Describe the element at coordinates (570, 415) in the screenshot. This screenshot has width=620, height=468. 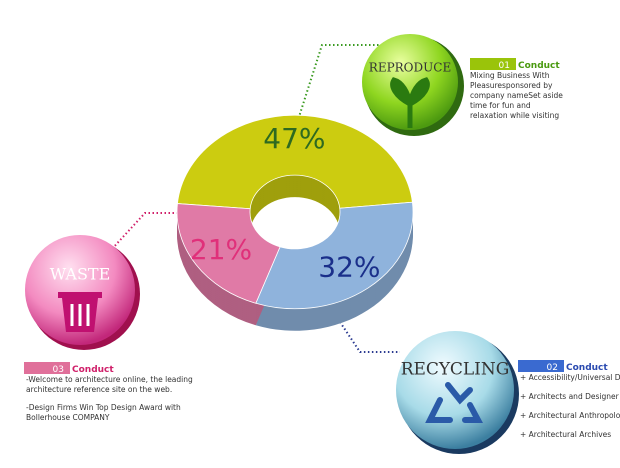
I see `callout-line: + Architectural Anthropolo` at that location.